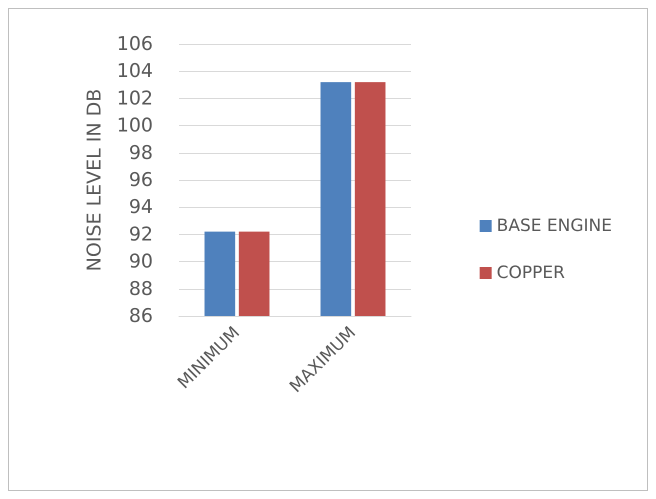 The width and height of the screenshot is (656, 499). What do you see at coordinates (140, 289) in the screenshot?
I see `y-tick-label: 88` at bounding box center [140, 289].